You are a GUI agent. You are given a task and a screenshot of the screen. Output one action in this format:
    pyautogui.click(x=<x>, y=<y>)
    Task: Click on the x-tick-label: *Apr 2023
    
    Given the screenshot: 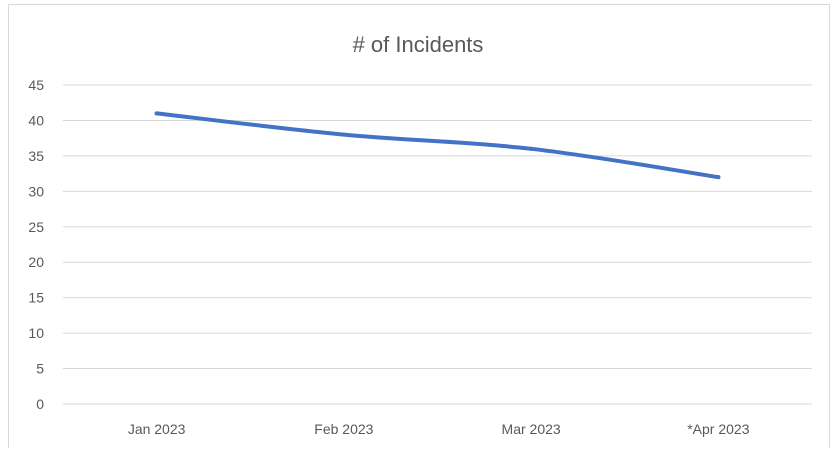 What is the action you would take?
    pyautogui.click(x=718, y=429)
    